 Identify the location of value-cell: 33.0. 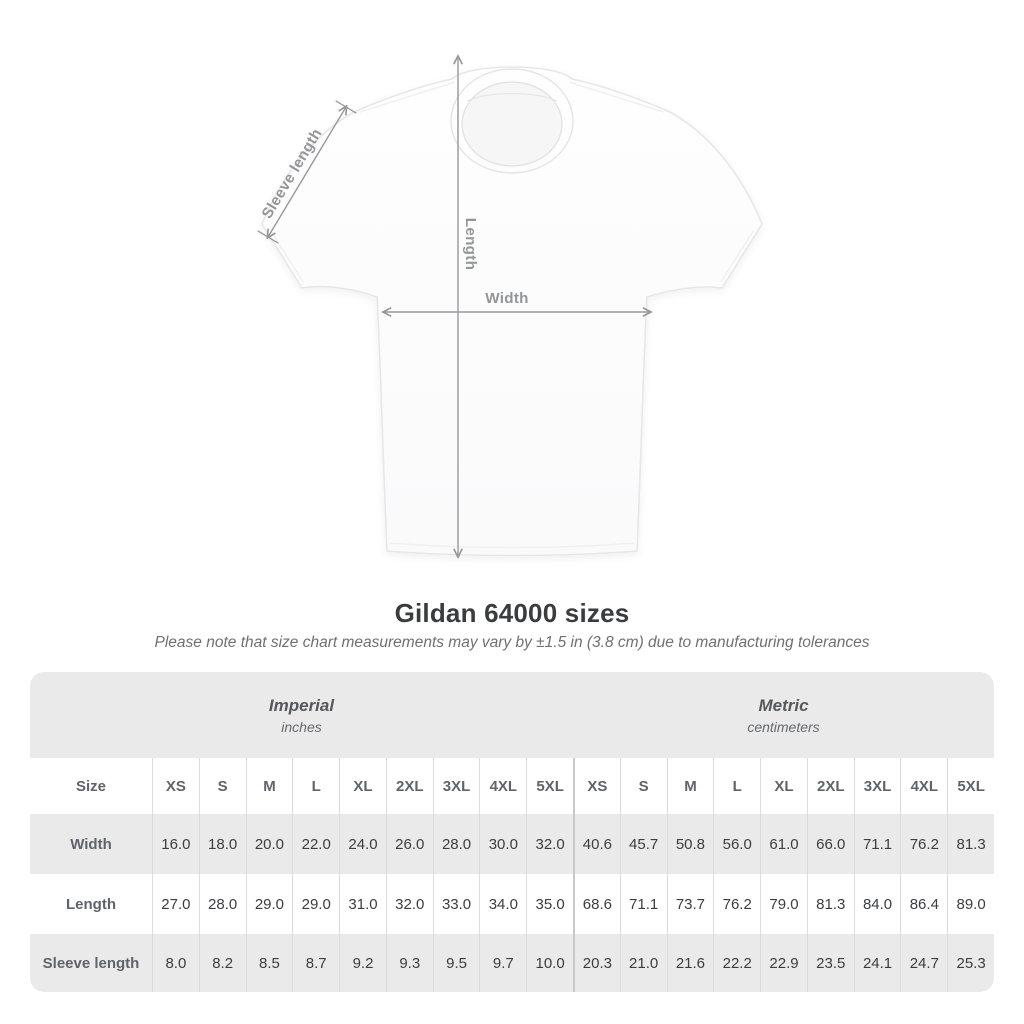
(456, 904).